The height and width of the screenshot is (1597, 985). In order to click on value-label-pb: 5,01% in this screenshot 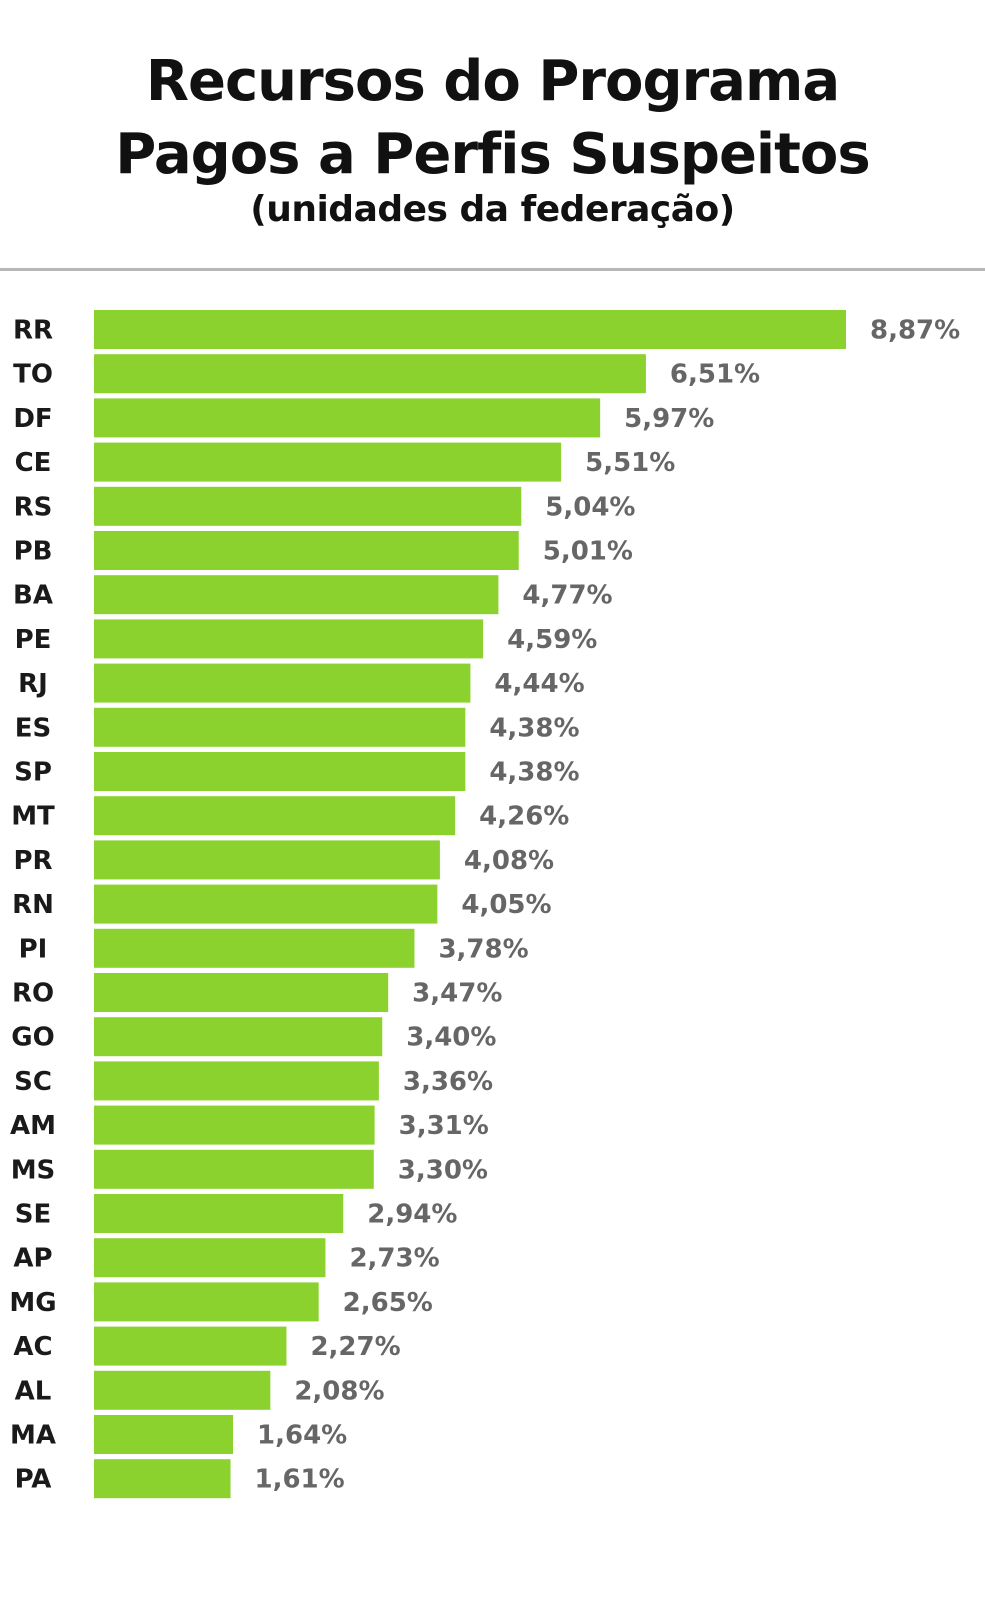, I will do `click(588, 552)`.